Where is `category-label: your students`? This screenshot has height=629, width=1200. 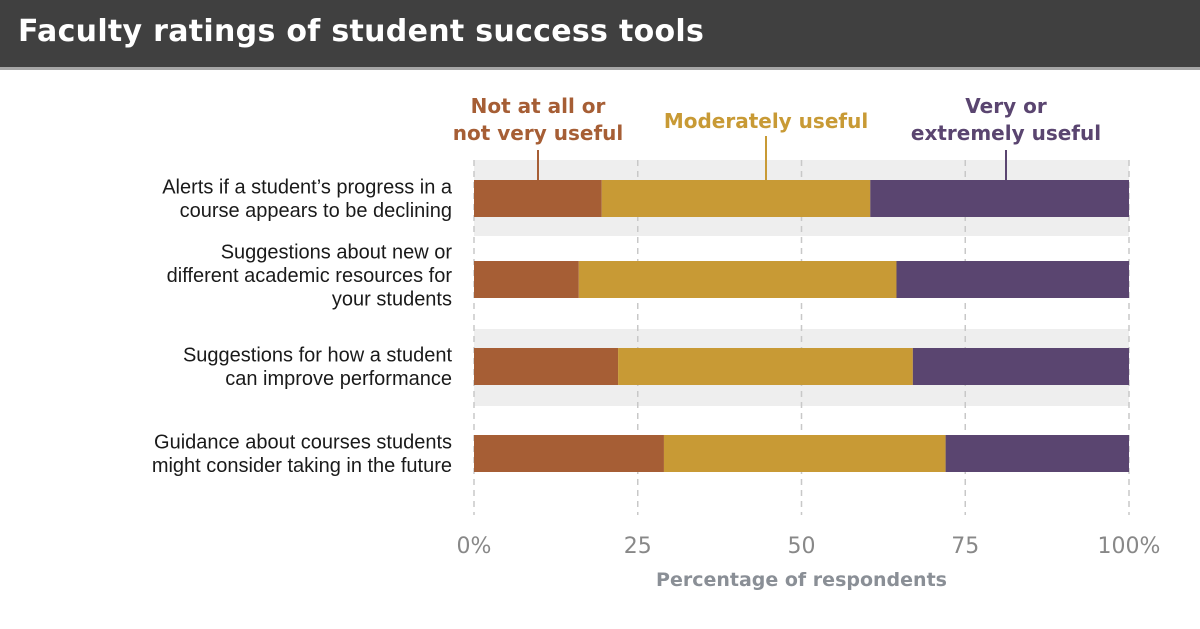 category-label: your students is located at coordinates (392, 300).